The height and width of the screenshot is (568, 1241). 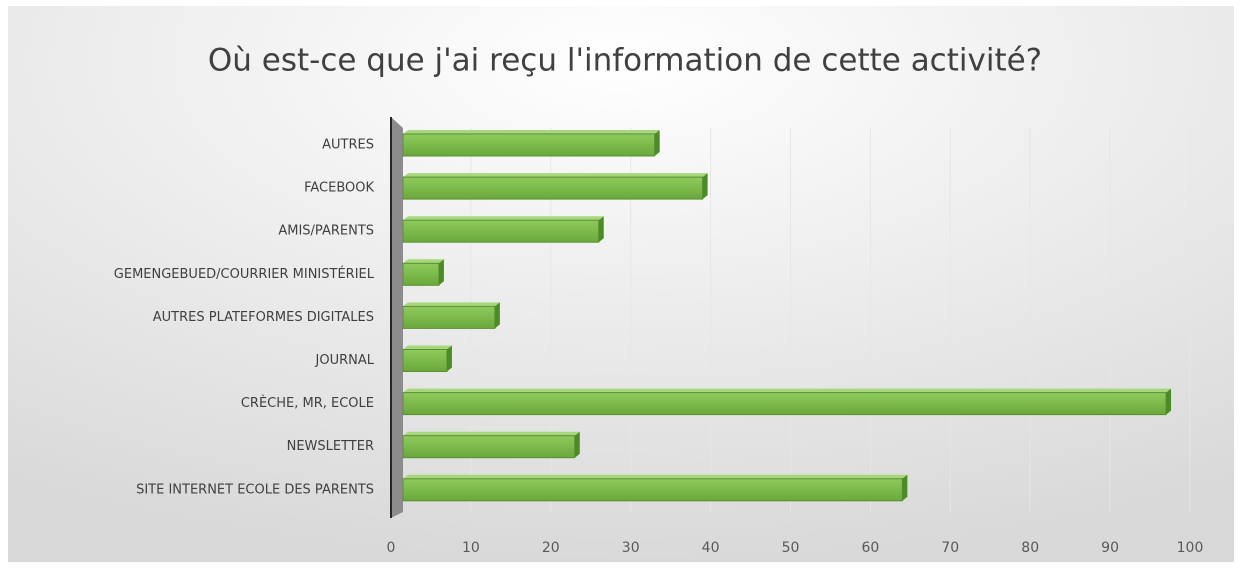 I want to click on x-tick-label: 70, so click(x=950, y=548).